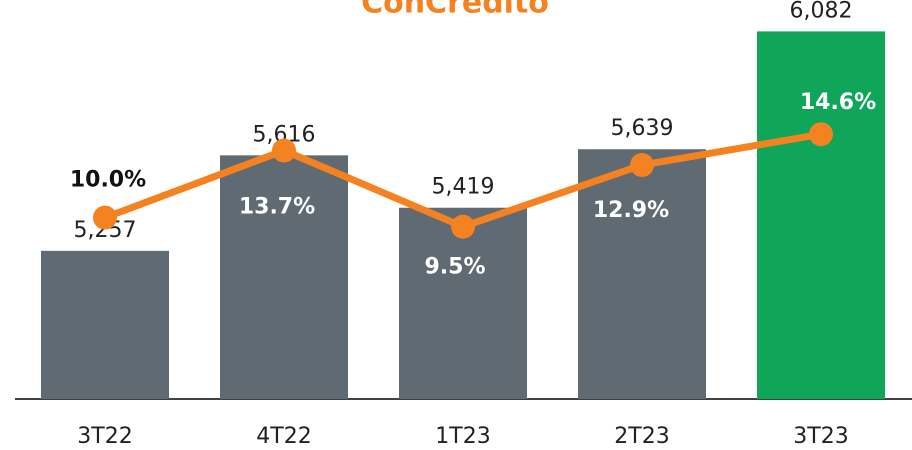  I want to click on line-value-label: 13.7%, so click(277, 207).